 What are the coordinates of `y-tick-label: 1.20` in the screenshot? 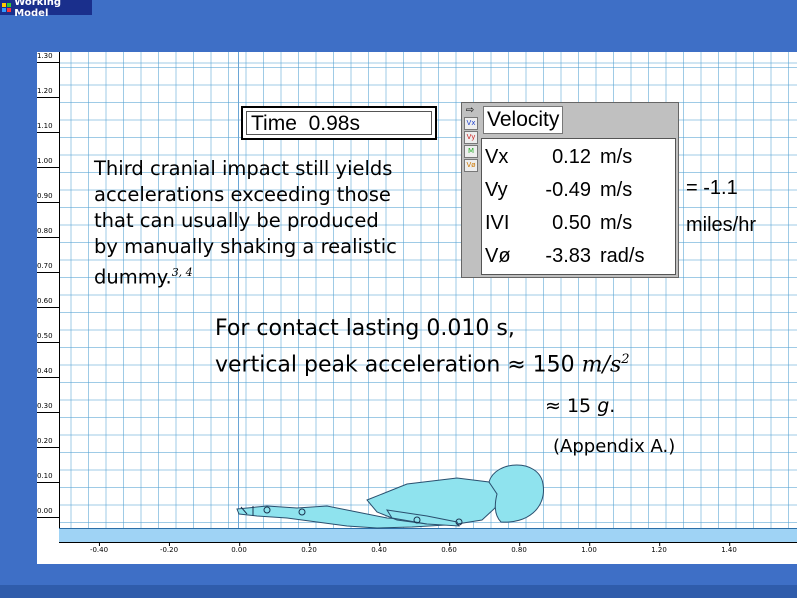 It's located at (48, 92).